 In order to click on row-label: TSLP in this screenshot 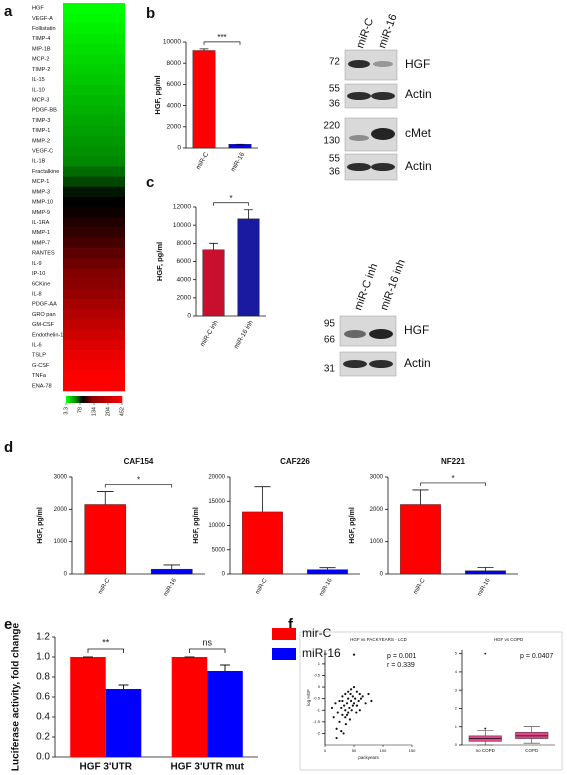, I will do `click(39, 356)`.